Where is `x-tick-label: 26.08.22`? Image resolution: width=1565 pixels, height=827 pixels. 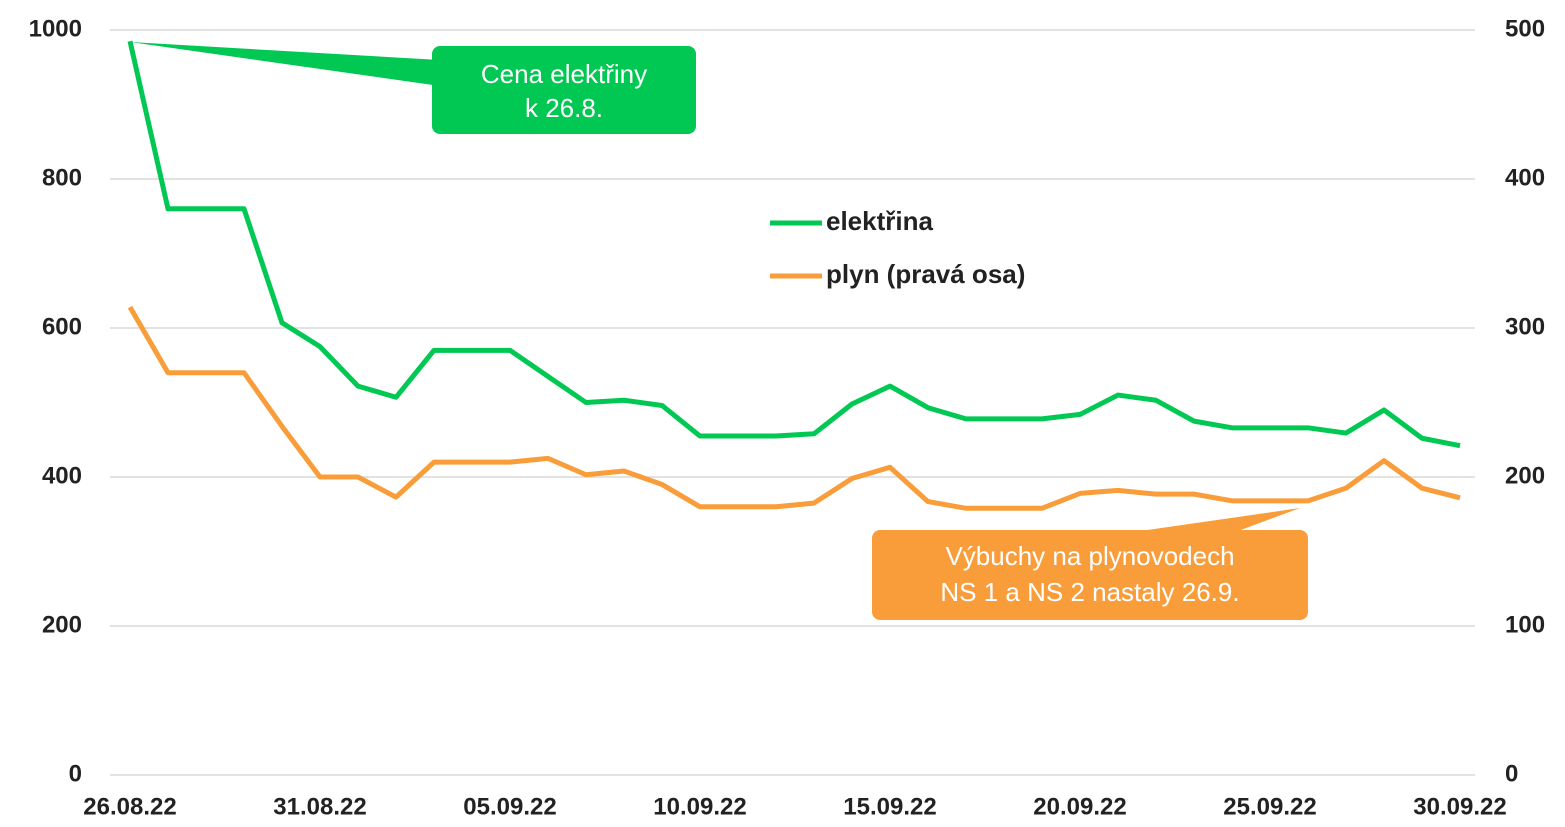
x-tick-label: 26.08.22 is located at coordinates (129, 806).